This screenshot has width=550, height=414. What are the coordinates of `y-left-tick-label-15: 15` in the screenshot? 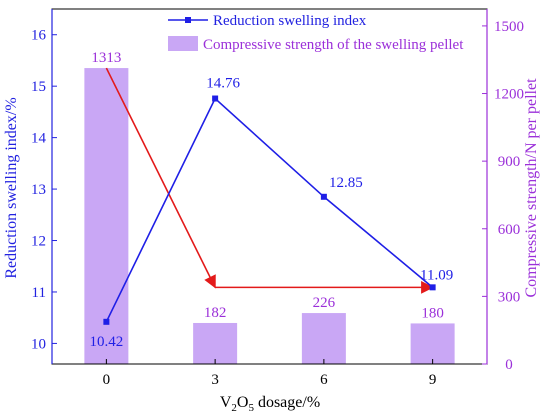 It's located at (38, 87).